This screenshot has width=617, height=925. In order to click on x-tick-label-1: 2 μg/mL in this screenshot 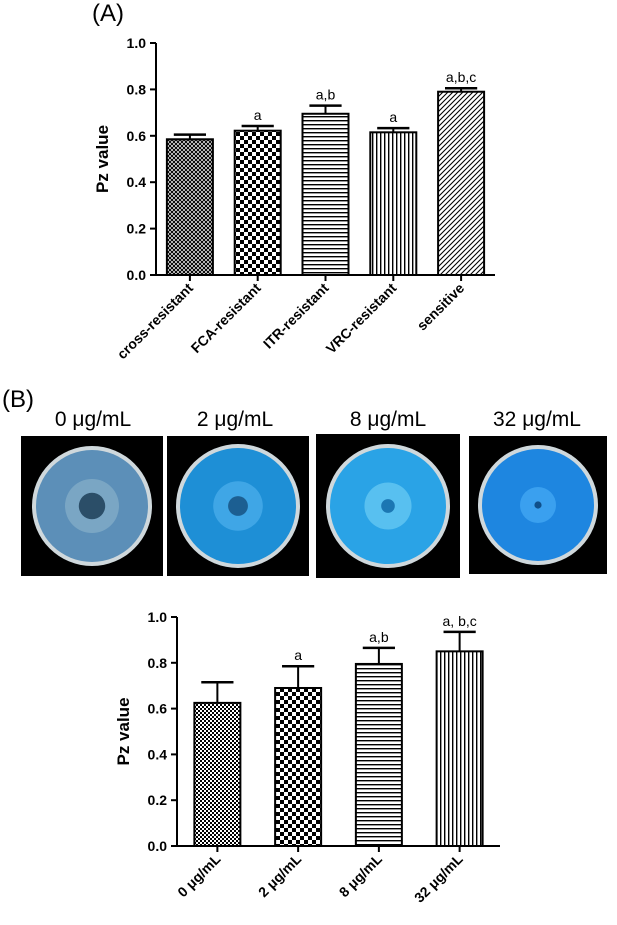, I will do `click(280, 875)`.